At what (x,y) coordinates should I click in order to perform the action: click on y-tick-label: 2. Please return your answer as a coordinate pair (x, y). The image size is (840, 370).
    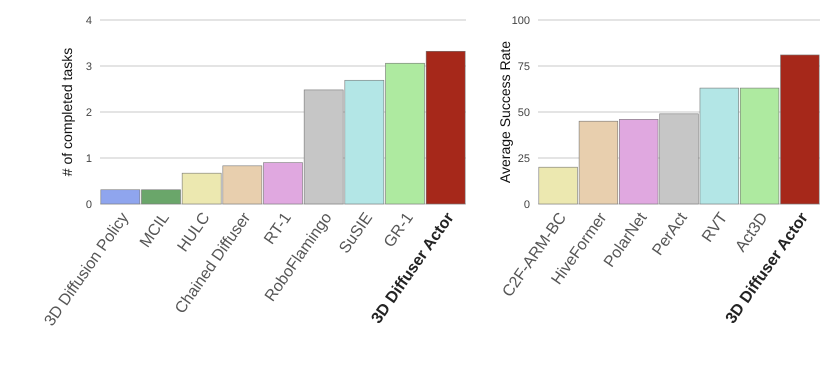
    Looking at the image, I should click on (89, 112).